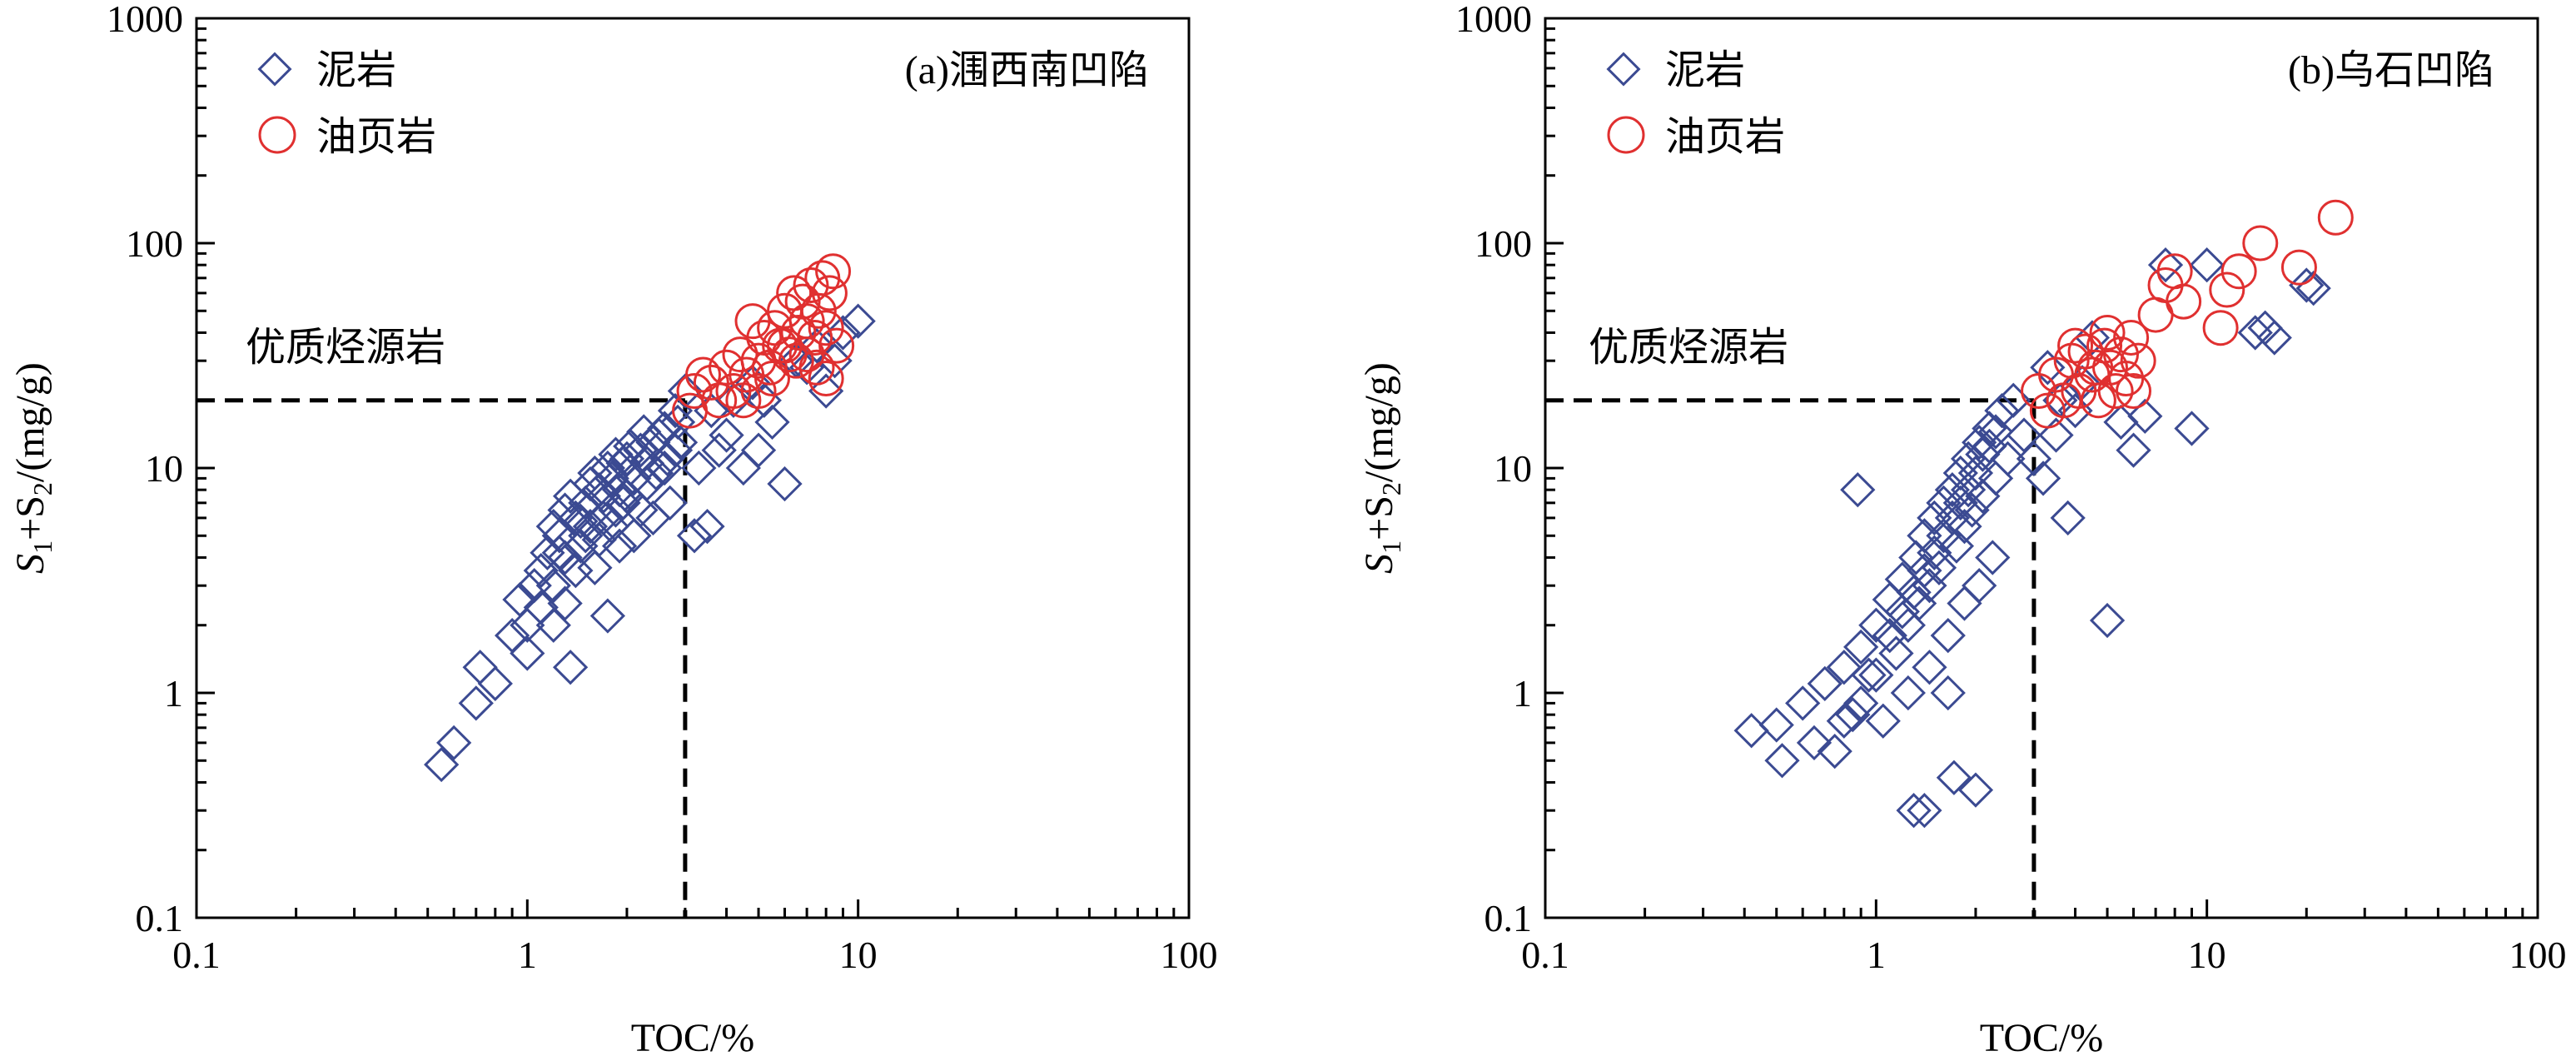 Image resolution: width=2576 pixels, height=1056 pixels. What do you see at coordinates (1705, 70) in the screenshot?
I see `legend-label-mudstone: 泥岩` at bounding box center [1705, 70].